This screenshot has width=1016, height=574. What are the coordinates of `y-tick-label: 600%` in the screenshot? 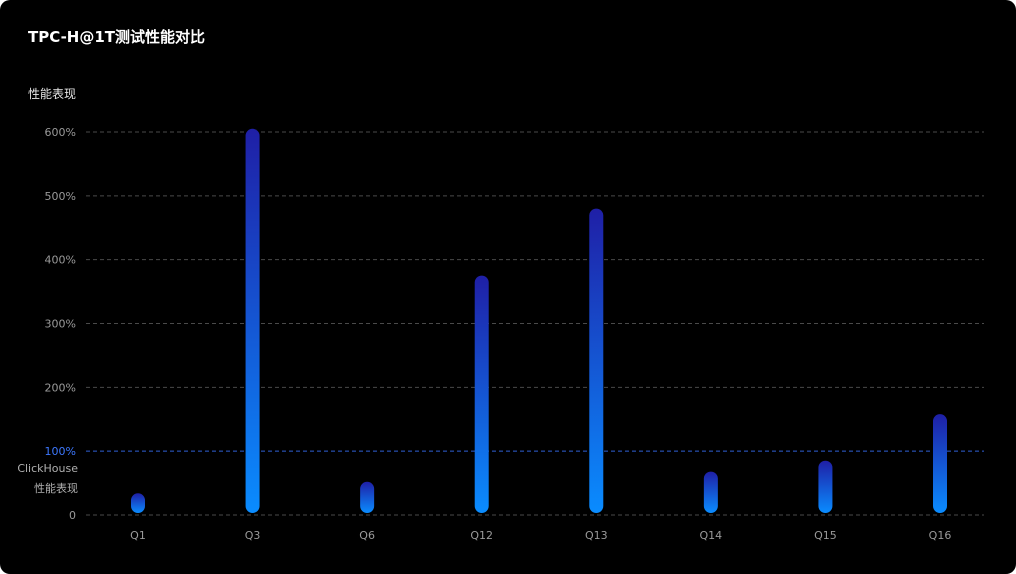 It's located at (60, 132).